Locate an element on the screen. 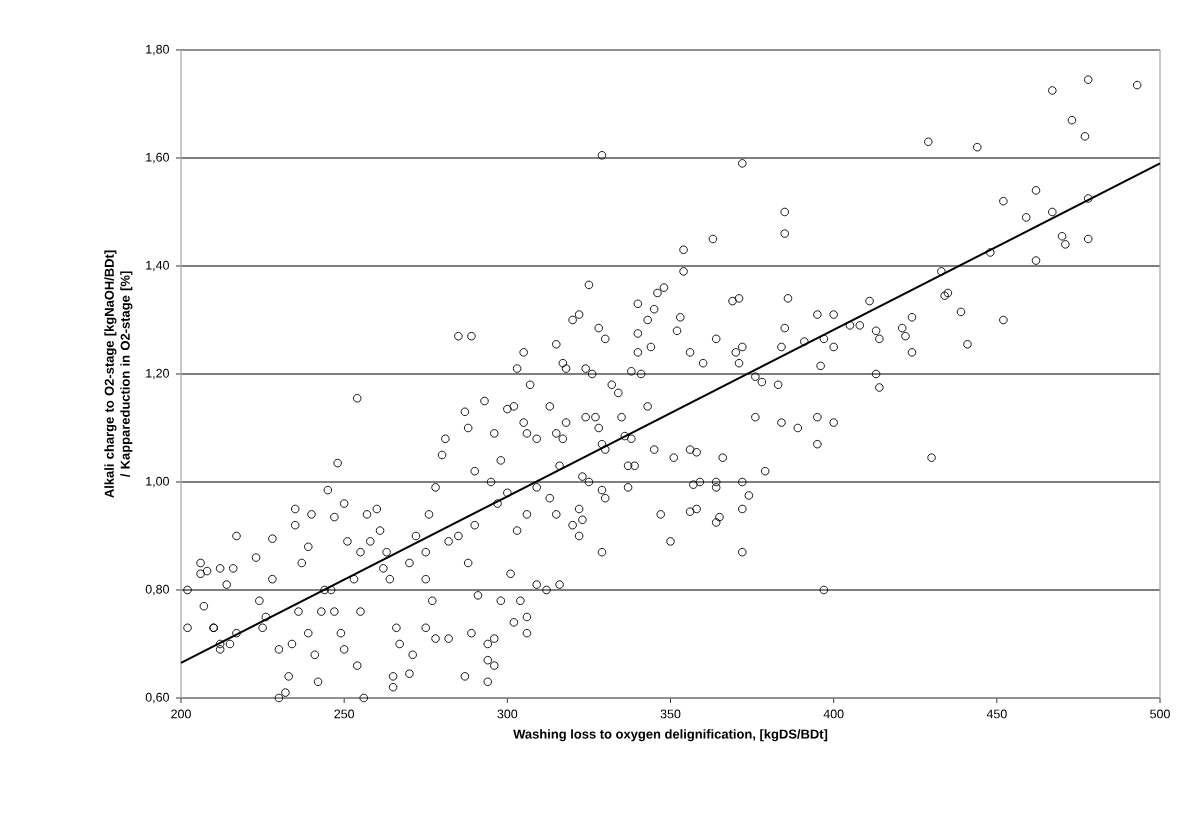 The image size is (1188, 818). x-tick-label: 400 is located at coordinates (833, 714).